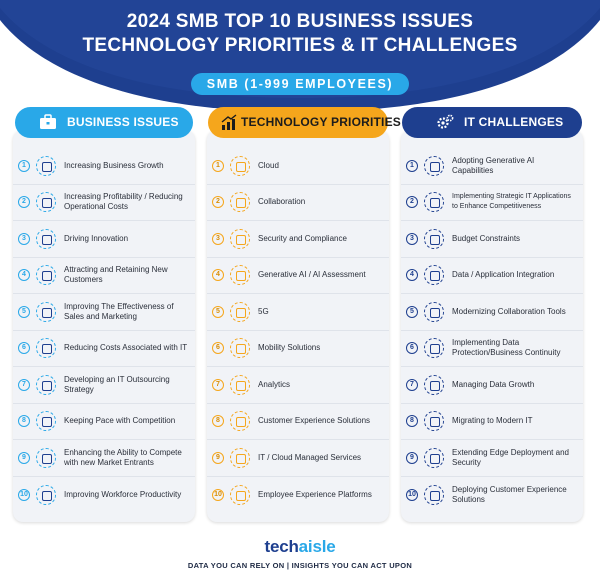 The height and width of the screenshot is (584, 600). What do you see at coordinates (281, 546) in the screenshot?
I see `brand-part-1: tech` at bounding box center [281, 546].